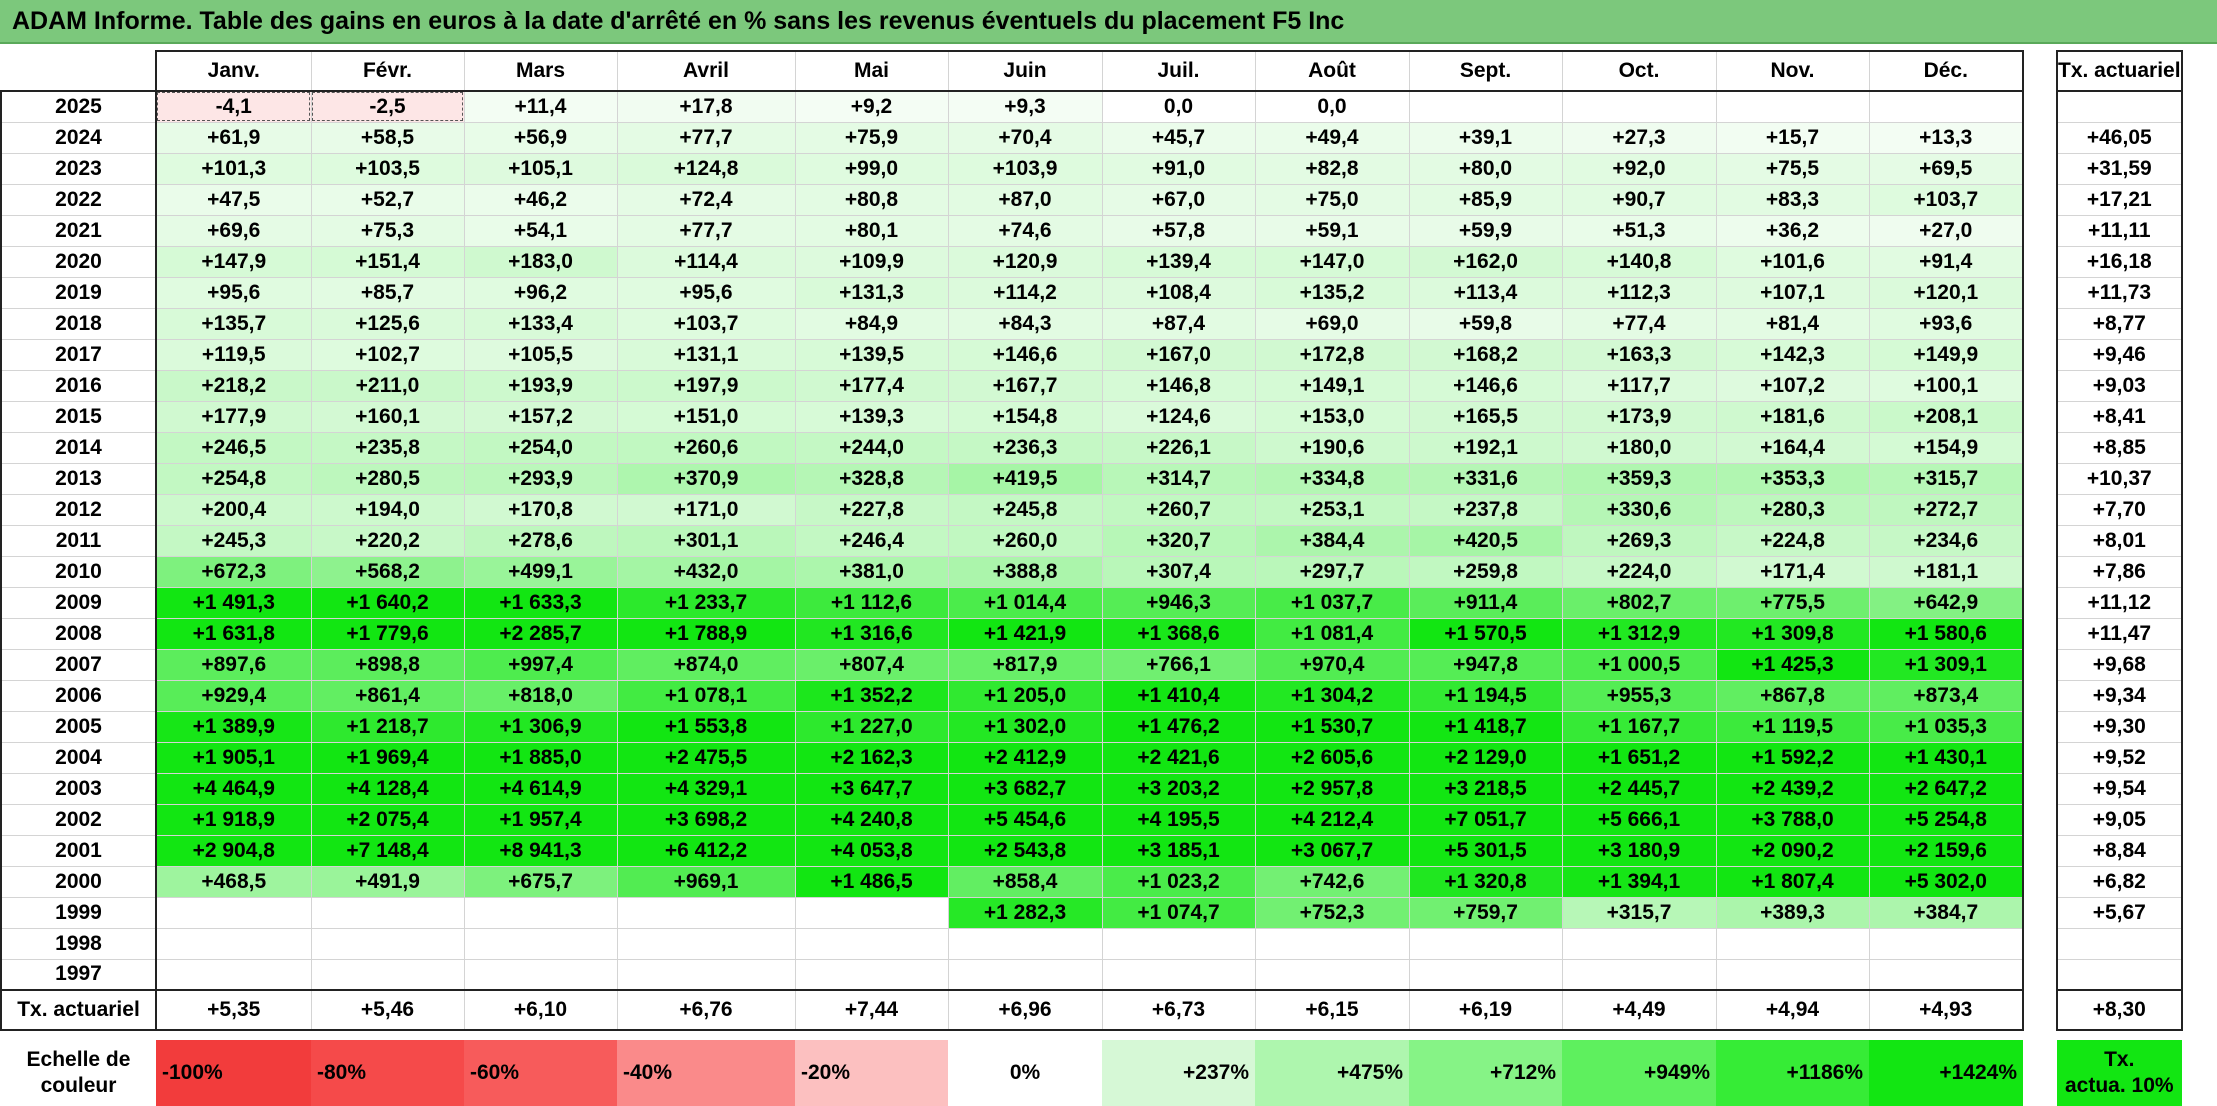 This screenshot has height=1106, width=2217. I want to click on cell-sept: +1 194,5, so click(1485, 695).